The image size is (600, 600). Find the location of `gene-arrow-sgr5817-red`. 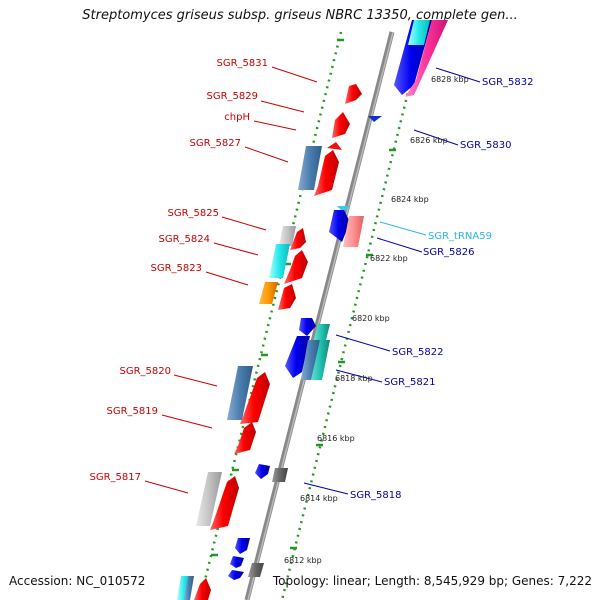

gene-arrow-sgr5817-red is located at coordinates (224, 503).